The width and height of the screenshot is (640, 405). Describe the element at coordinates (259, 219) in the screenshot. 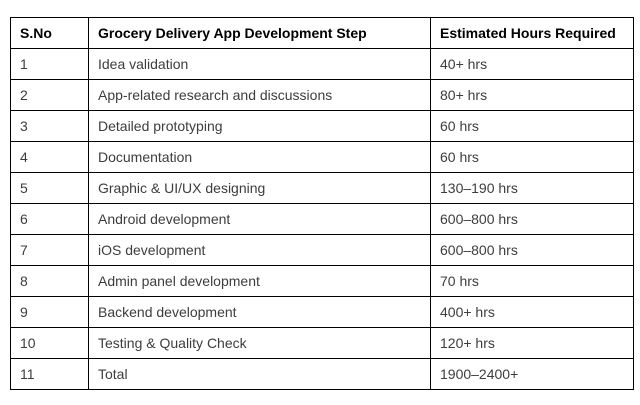

I see `cell-step: Android development` at that location.